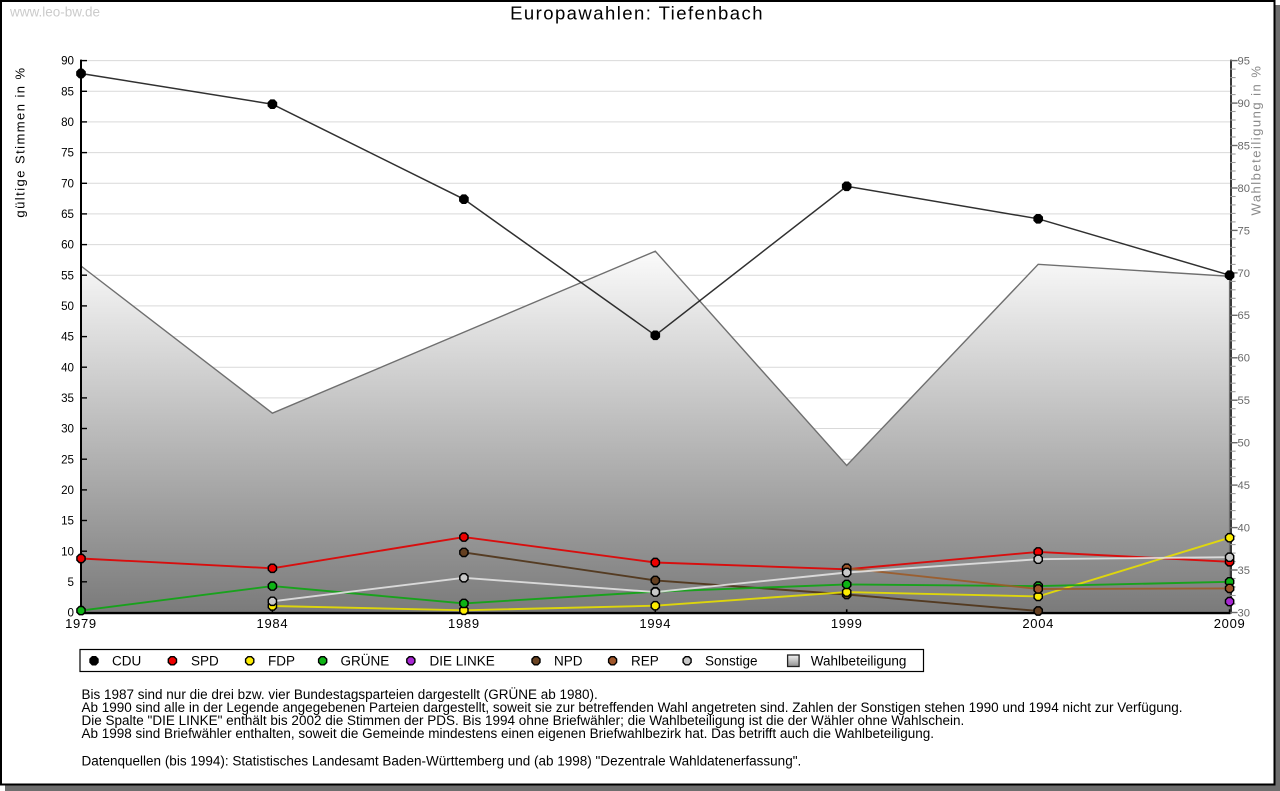  Describe the element at coordinates (655, 623) in the screenshot. I see `svg-text: 1994` at that location.